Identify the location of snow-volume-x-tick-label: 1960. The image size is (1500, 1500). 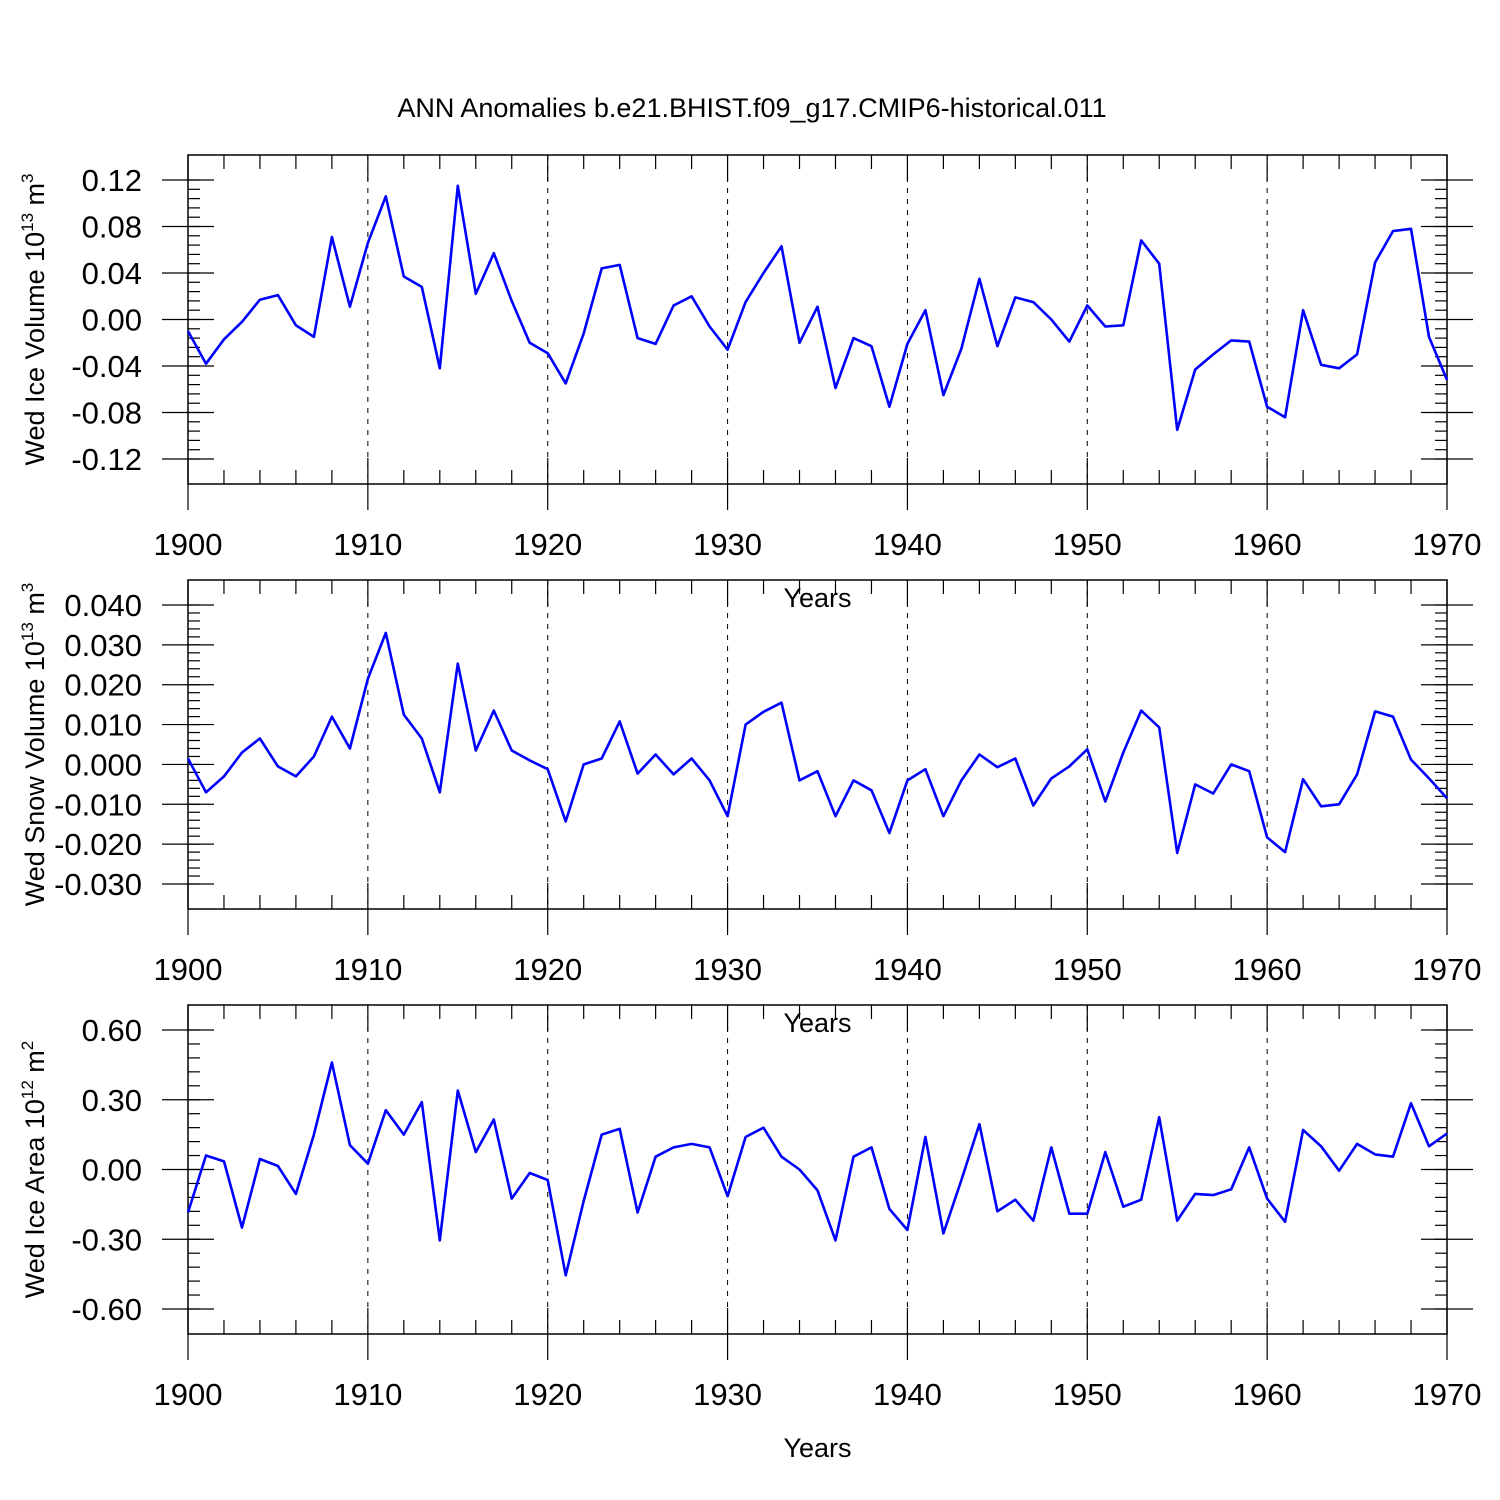
(1267, 969).